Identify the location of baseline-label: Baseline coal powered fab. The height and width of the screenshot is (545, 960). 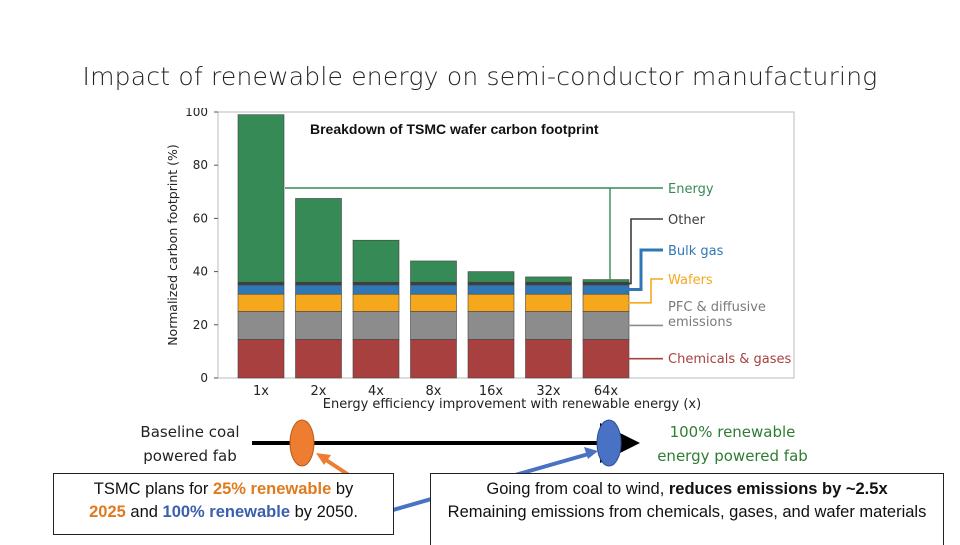
(190, 444).